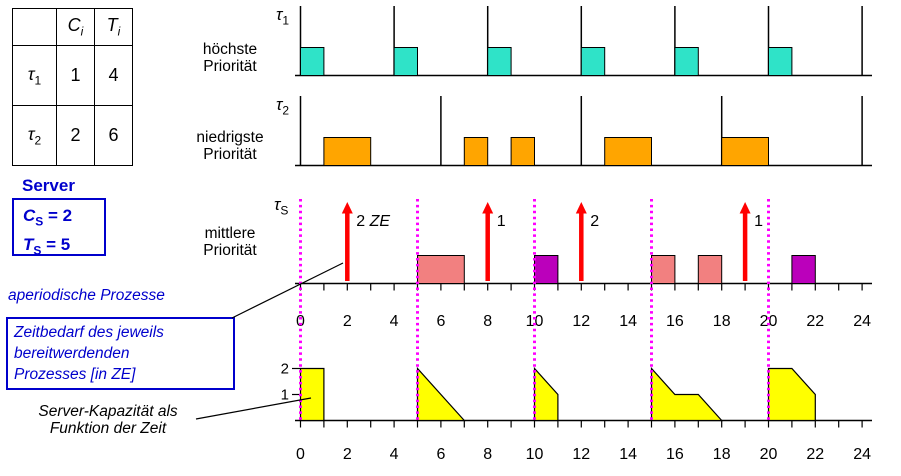 Image resolution: width=901 pixels, height=476 pixels. I want to click on capacity-axis-label: 6, so click(440, 454).